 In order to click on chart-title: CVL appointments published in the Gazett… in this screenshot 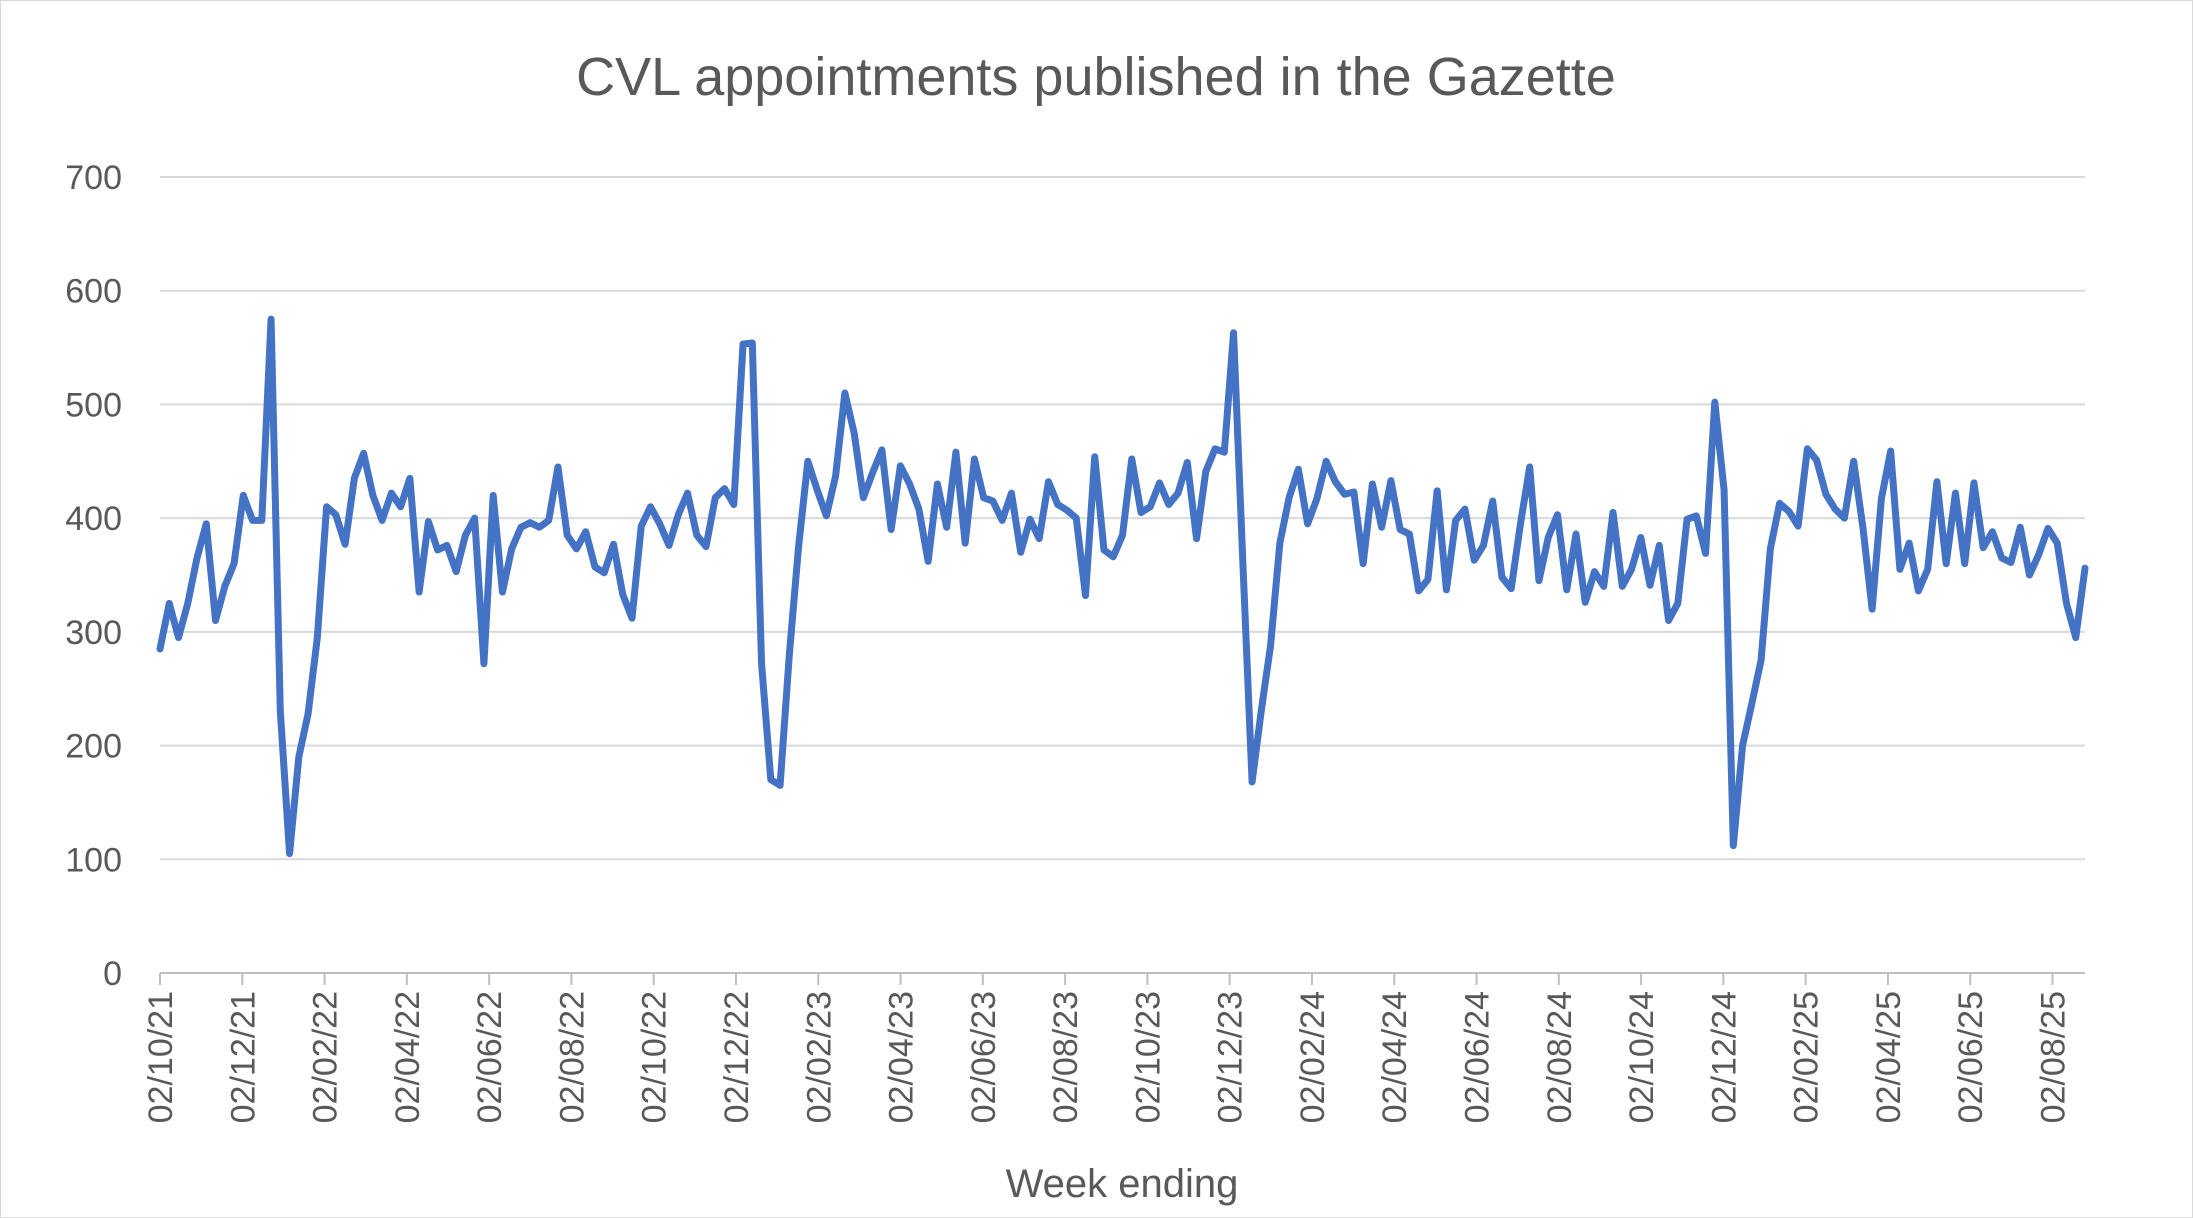, I will do `click(1096, 77)`.